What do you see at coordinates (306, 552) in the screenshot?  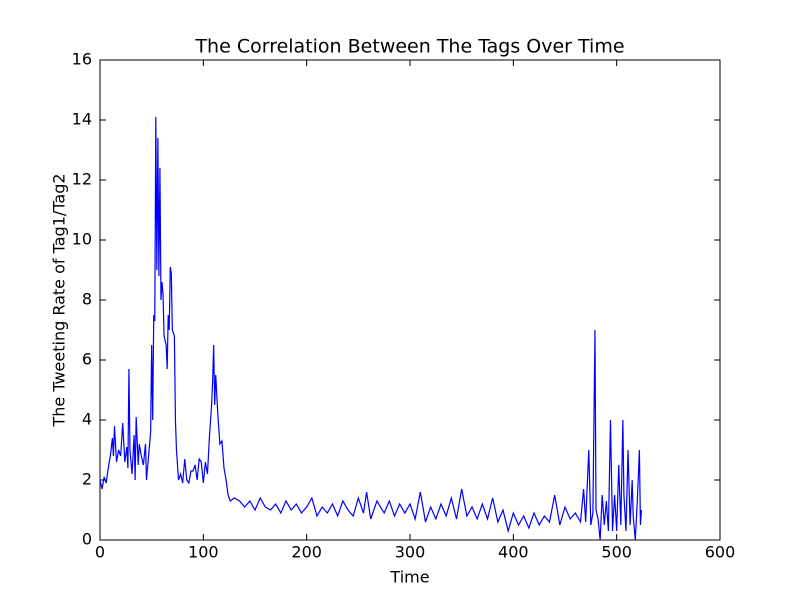 I see `x-tick-label: 200` at bounding box center [306, 552].